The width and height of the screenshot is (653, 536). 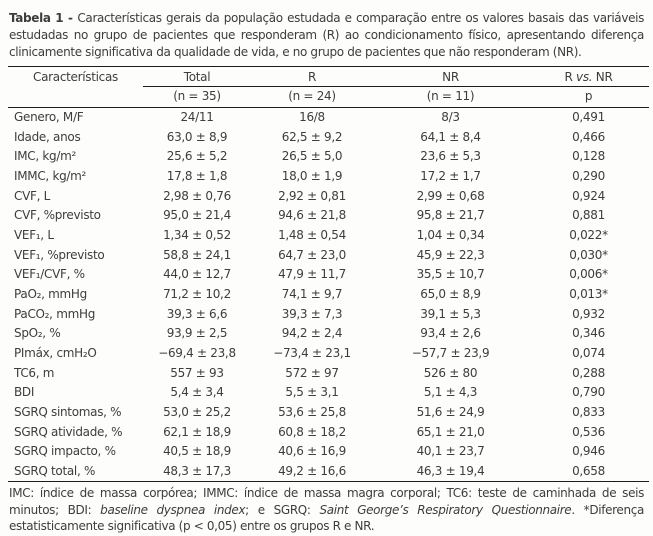 I want to click on cell-total: −69,4 ± 23,8, so click(x=197, y=352).